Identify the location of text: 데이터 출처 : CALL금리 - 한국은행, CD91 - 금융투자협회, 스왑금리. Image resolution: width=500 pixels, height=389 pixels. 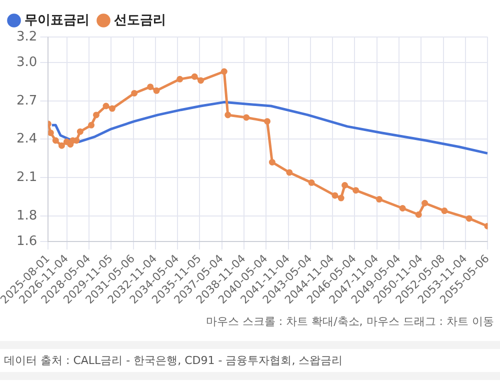
(250, 360).